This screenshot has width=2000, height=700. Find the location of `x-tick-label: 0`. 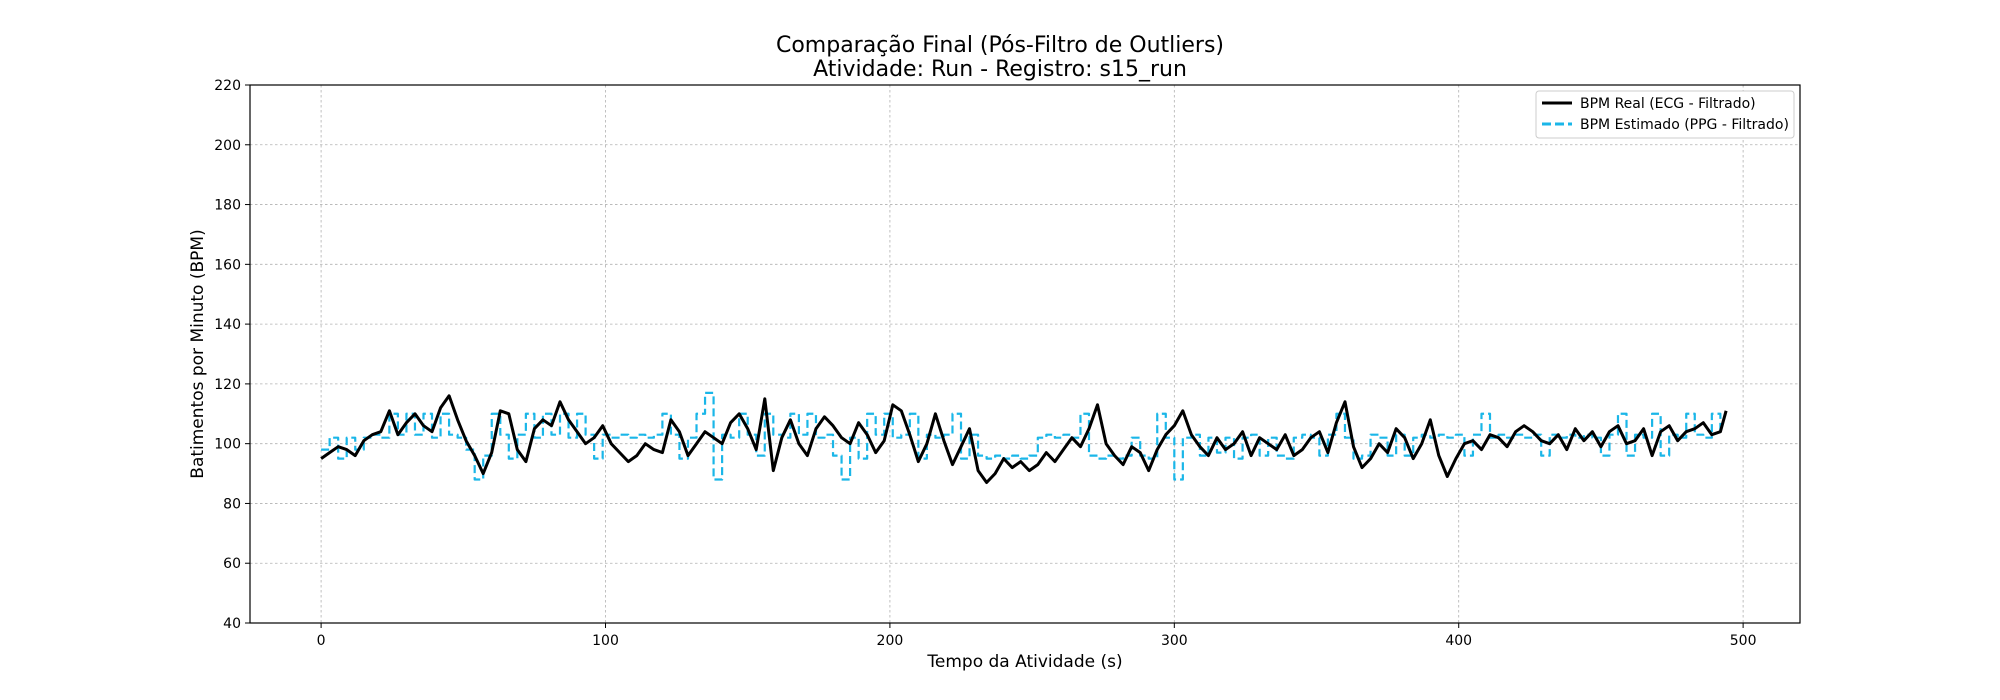

x-tick-label: 0 is located at coordinates (321, 641).